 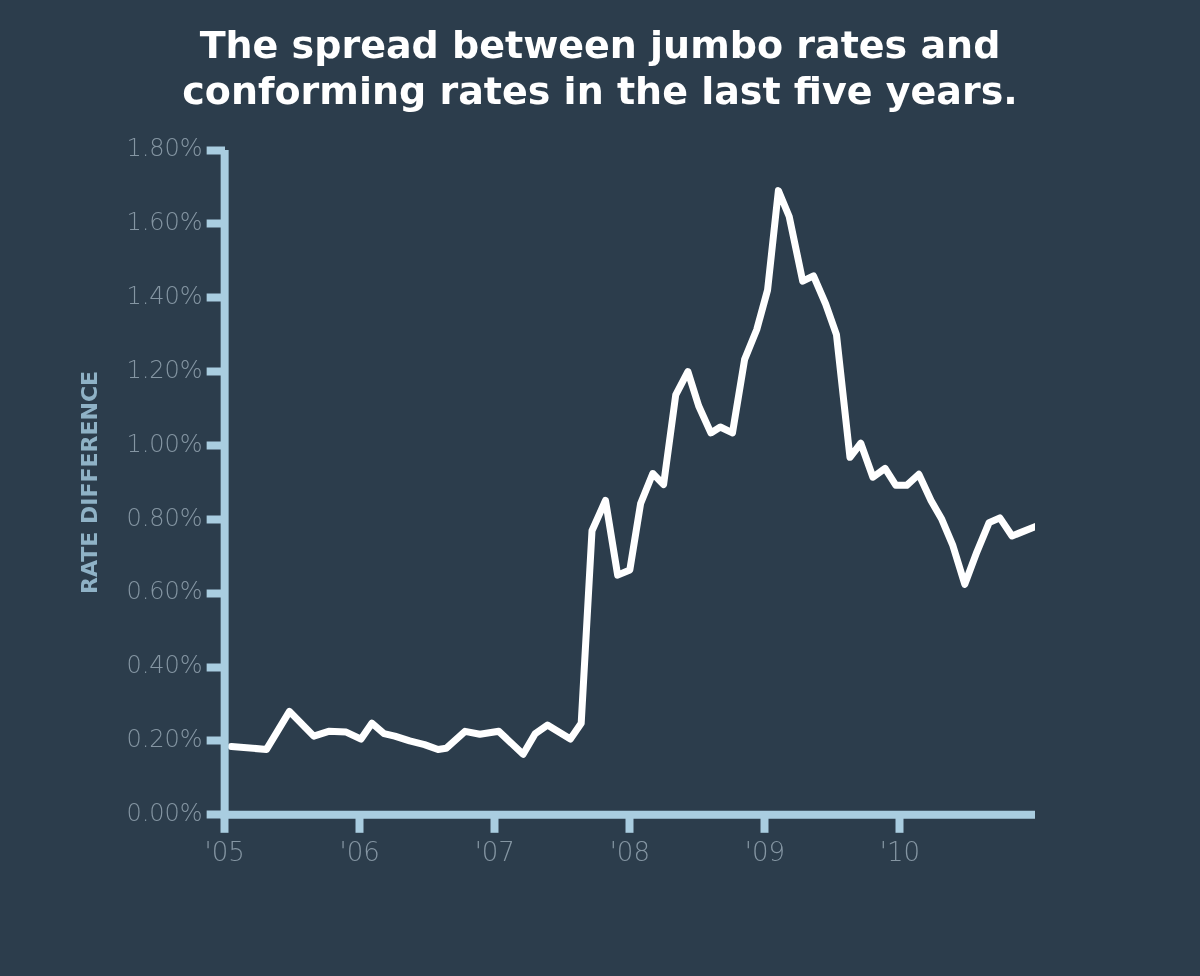 What do you see at coordinates (164, 148) in the screenshot?
I see `y-tick-label: 1.80%` at bounding box center [164, 148].